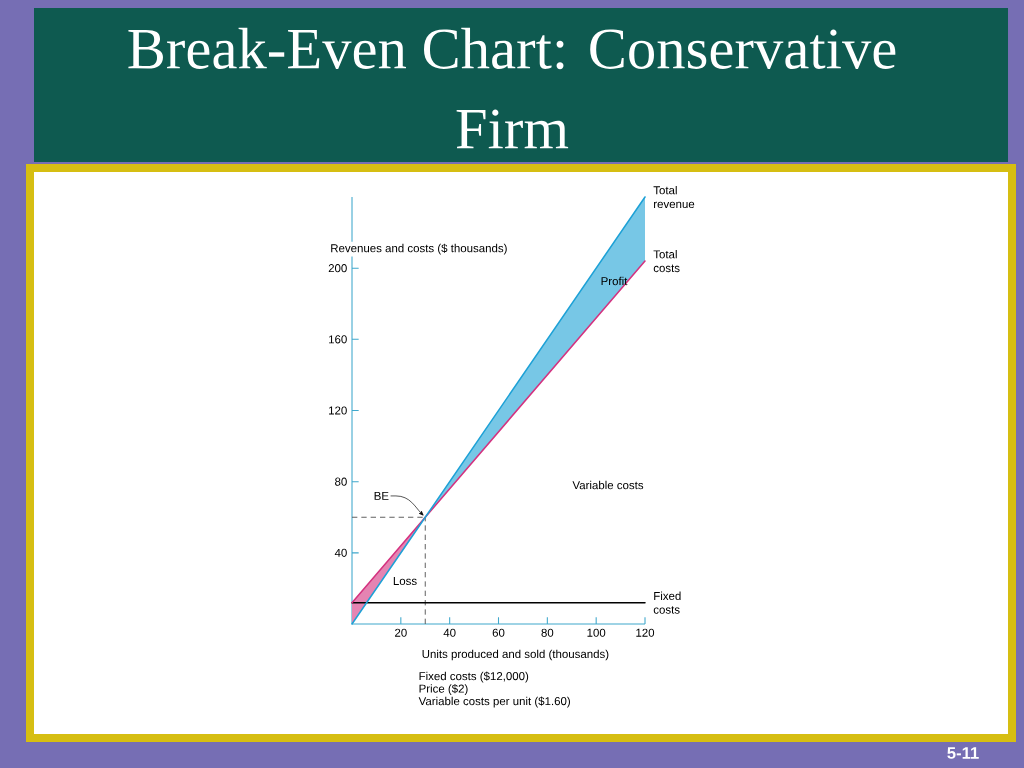 The image size is (1024, 768). I want to click on y-tick-label: 200, so click(337, 268).